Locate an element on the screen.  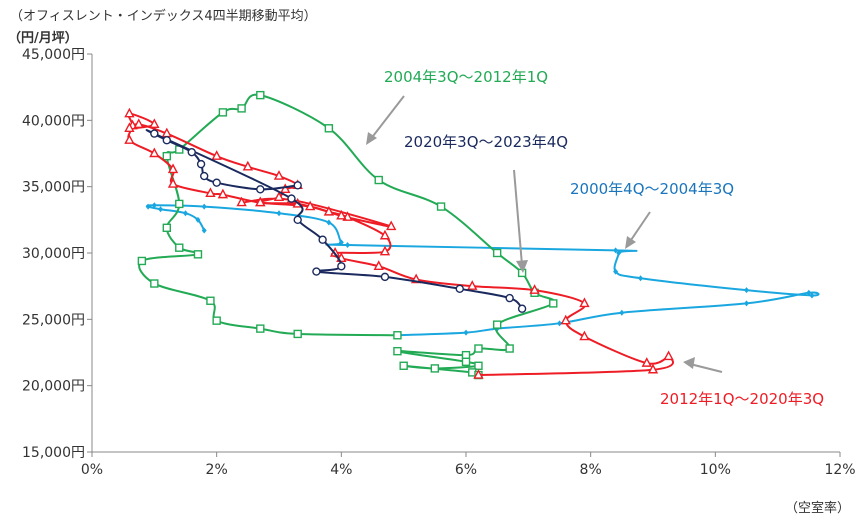
arrow-blue is located at coordinates (639, 227).